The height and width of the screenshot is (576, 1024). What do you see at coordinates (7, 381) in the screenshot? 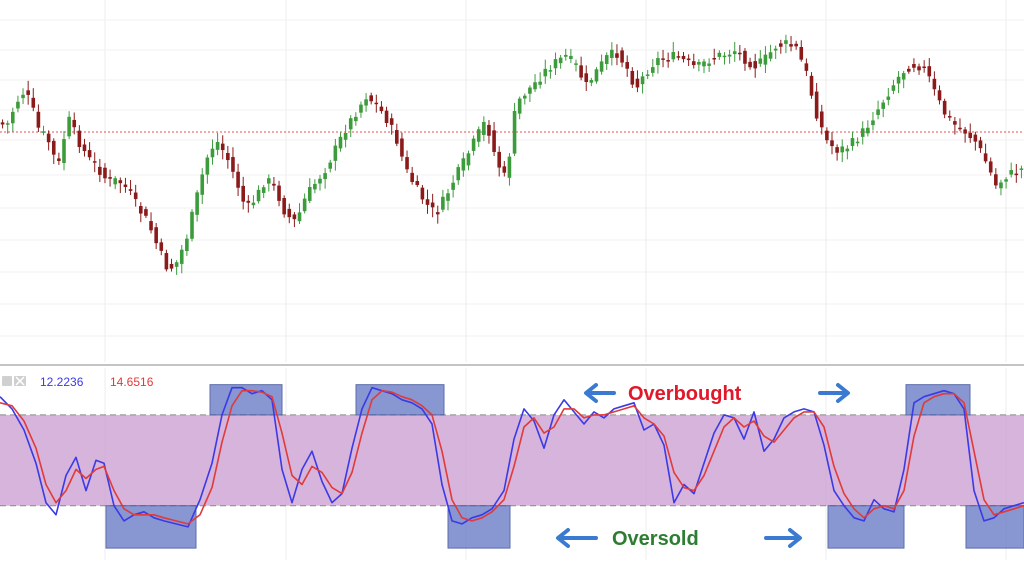
I see `settings-icon` at bounding box center [7, 381].